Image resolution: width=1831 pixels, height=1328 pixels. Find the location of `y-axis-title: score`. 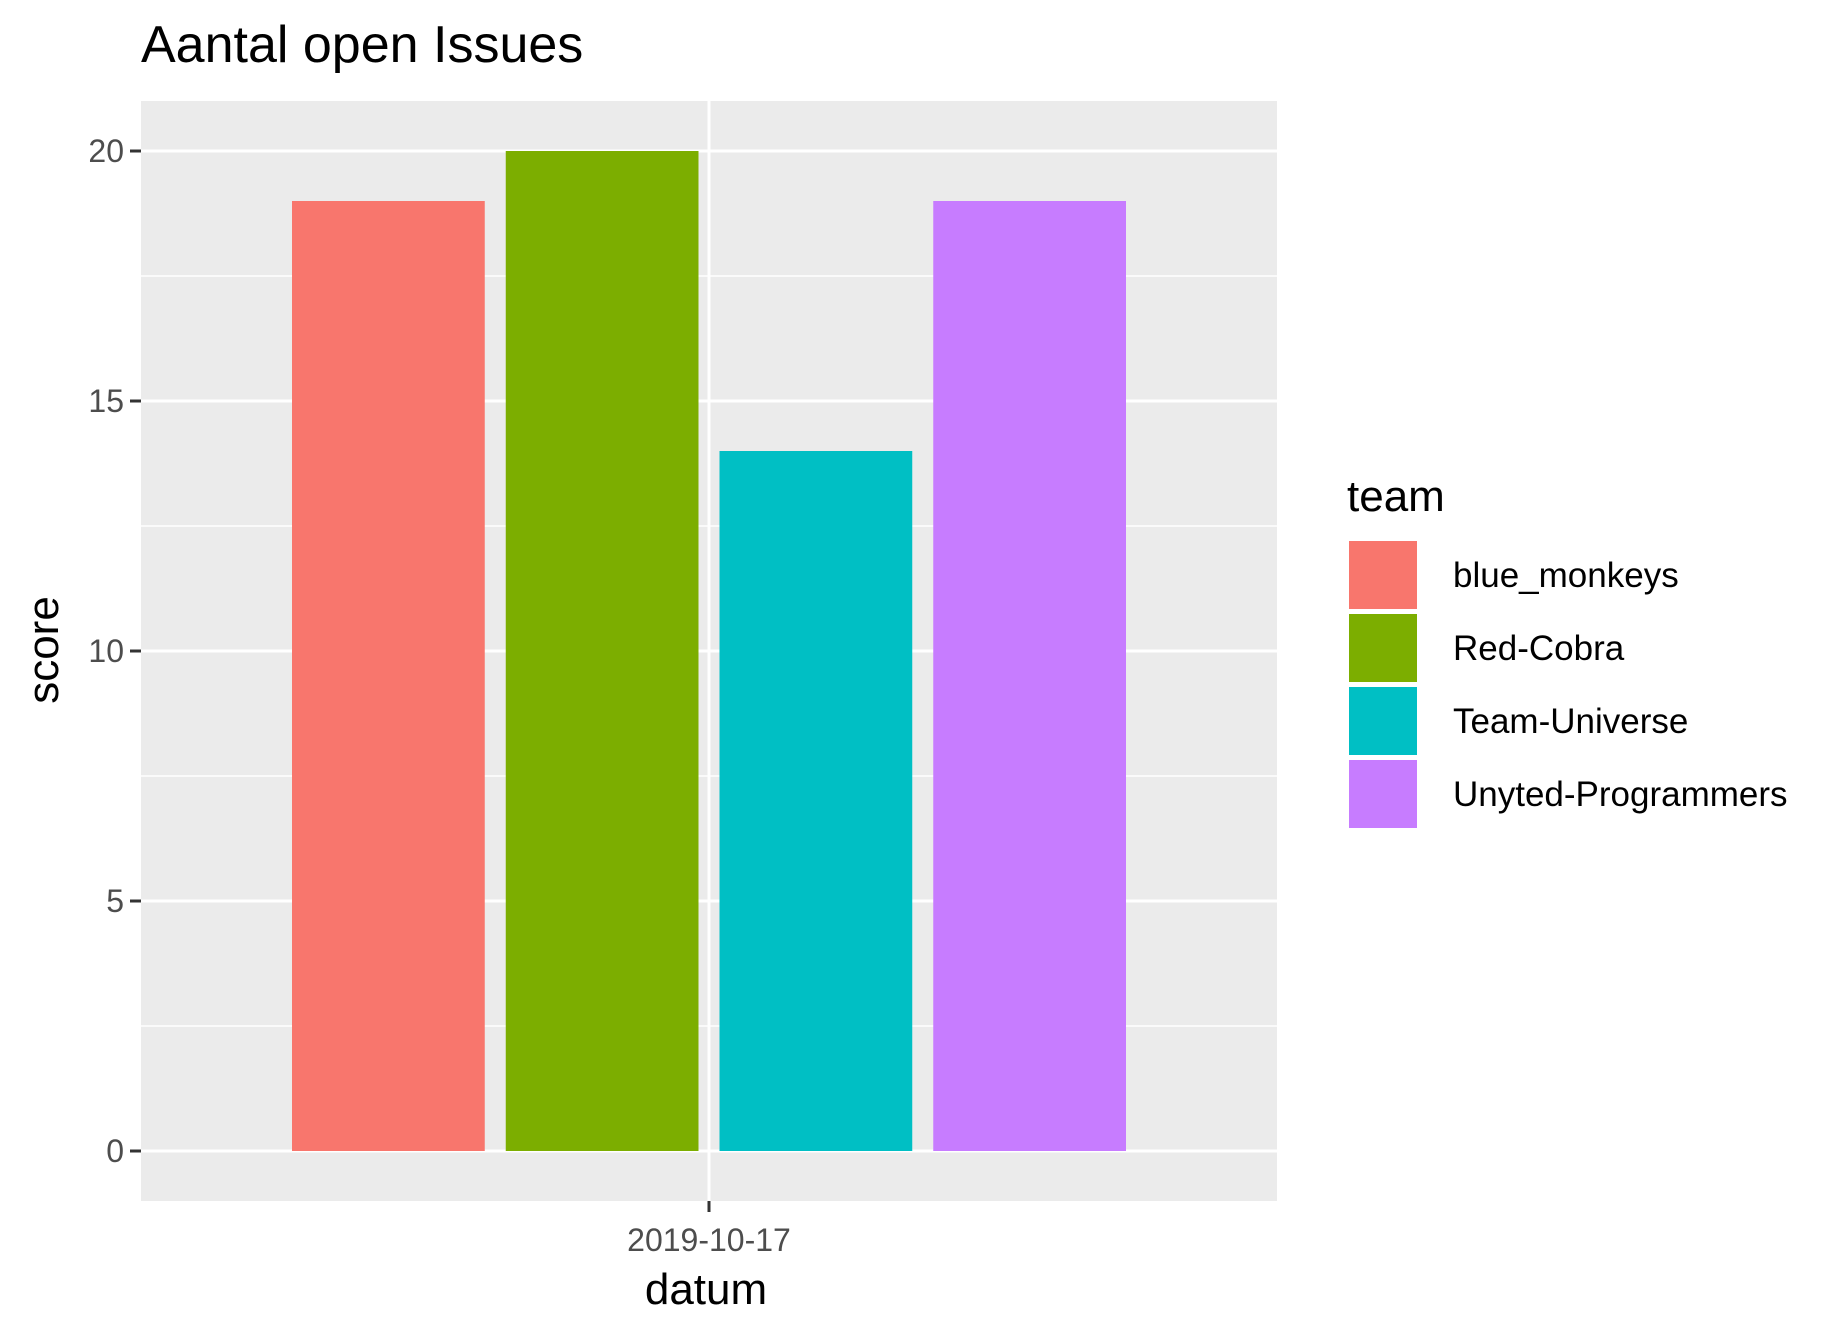

y-axis-title: score is located at coordinates (43, 650).